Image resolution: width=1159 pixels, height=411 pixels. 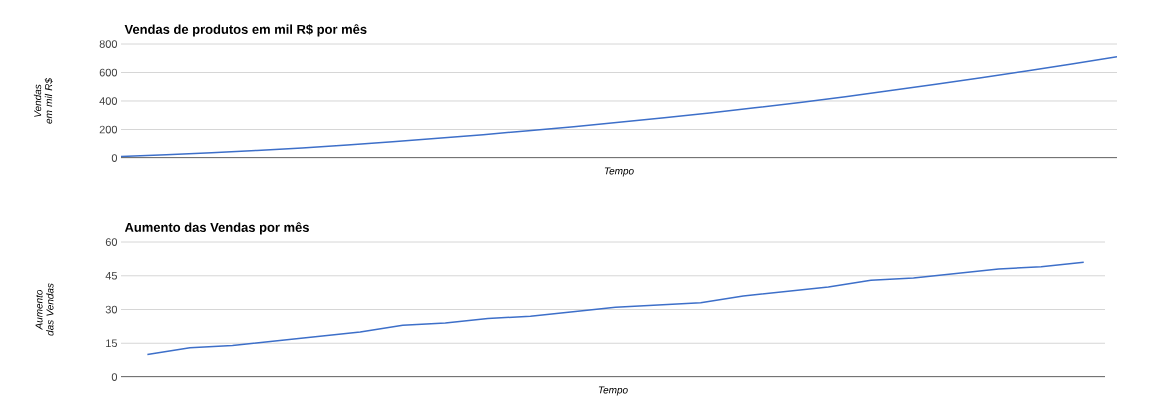 What do you see at coordinates (108, 129) in the screenshot?
I see `y-tick-label: 200` at bounding box center [108, 129].